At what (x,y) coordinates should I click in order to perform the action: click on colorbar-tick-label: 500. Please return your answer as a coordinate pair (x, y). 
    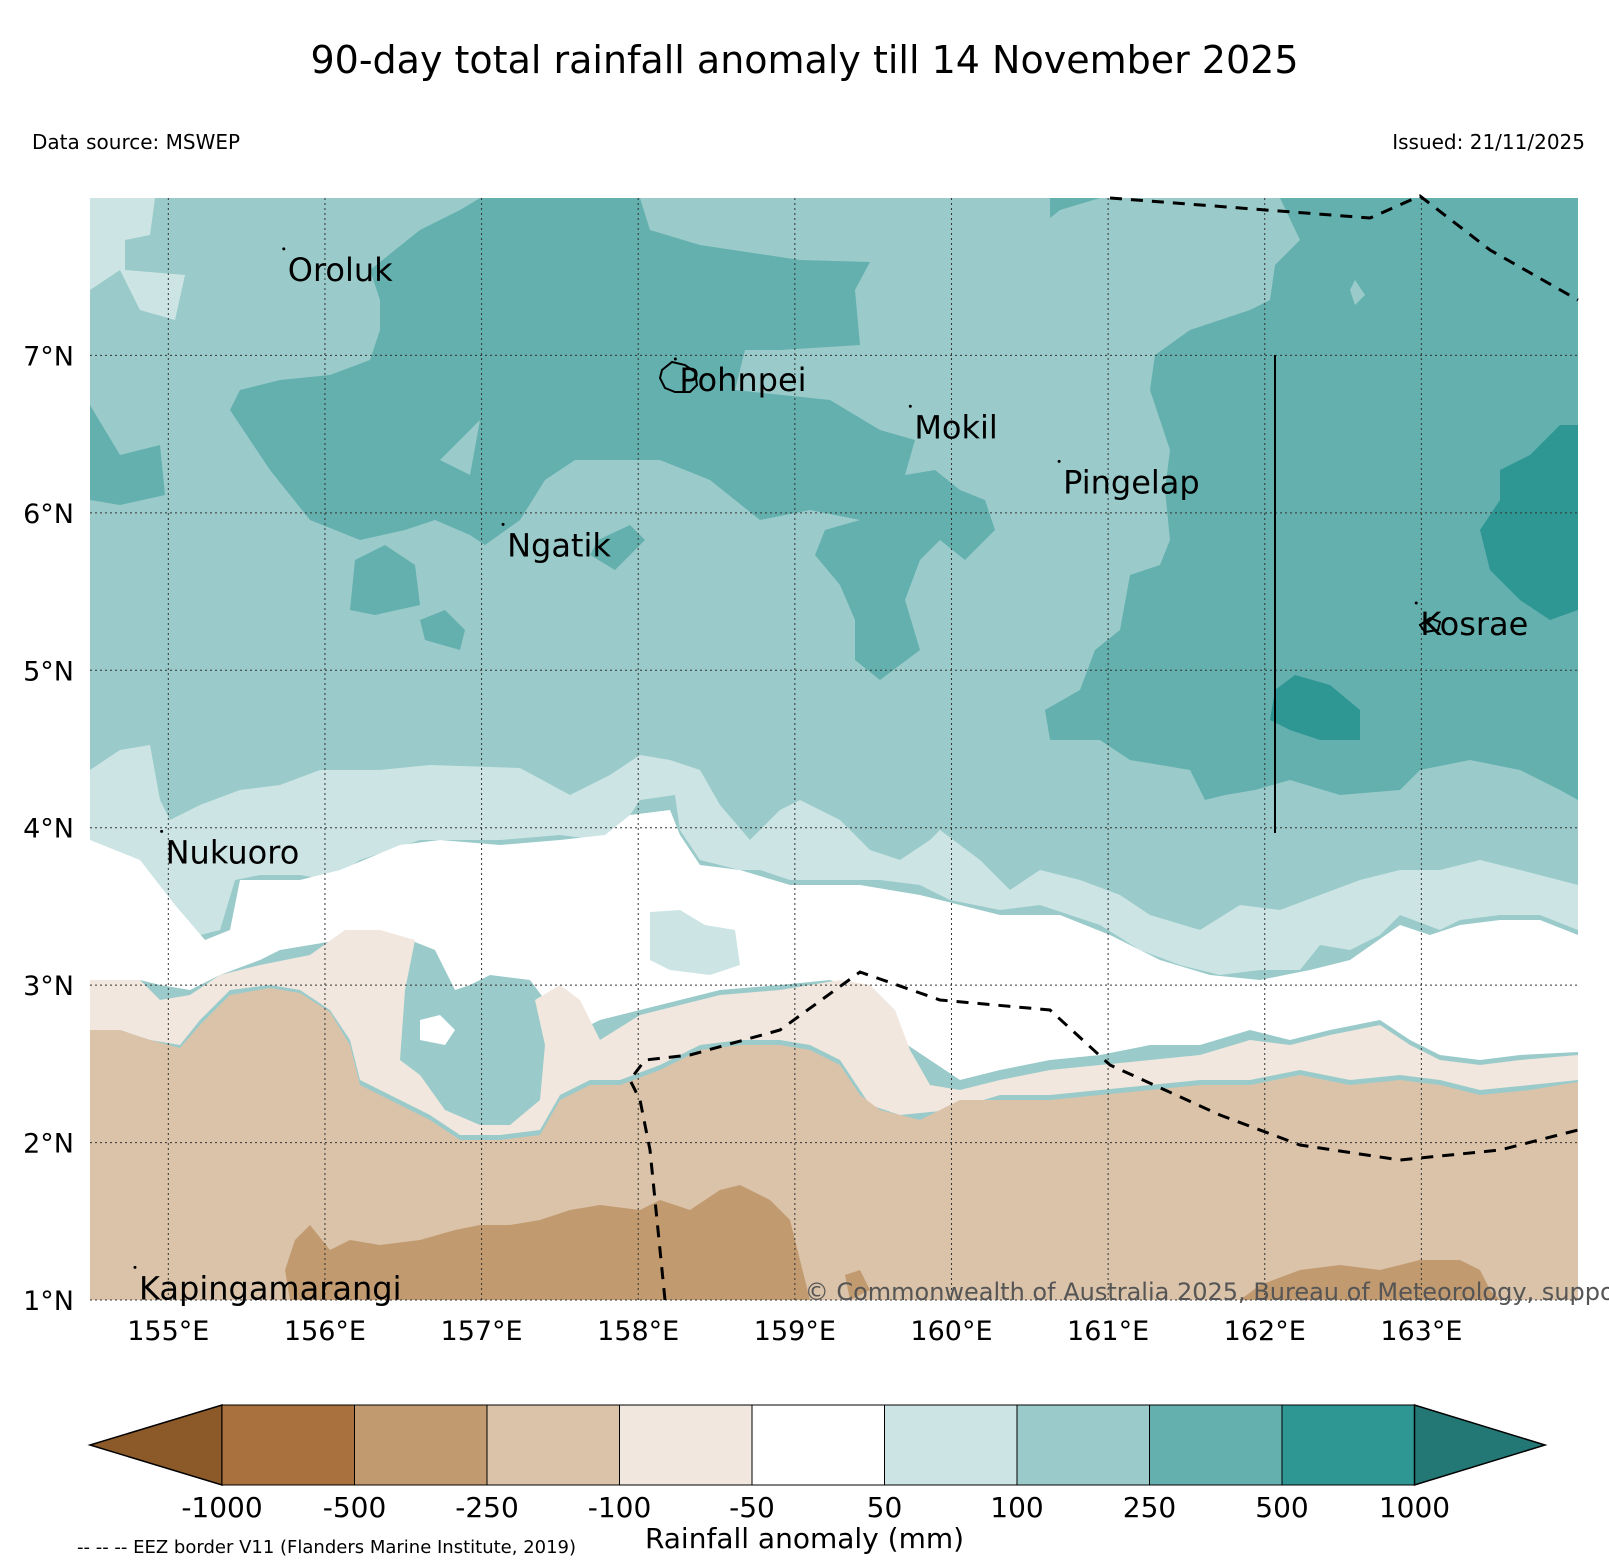
    Looking at the image, I should click on (1281, 1507).